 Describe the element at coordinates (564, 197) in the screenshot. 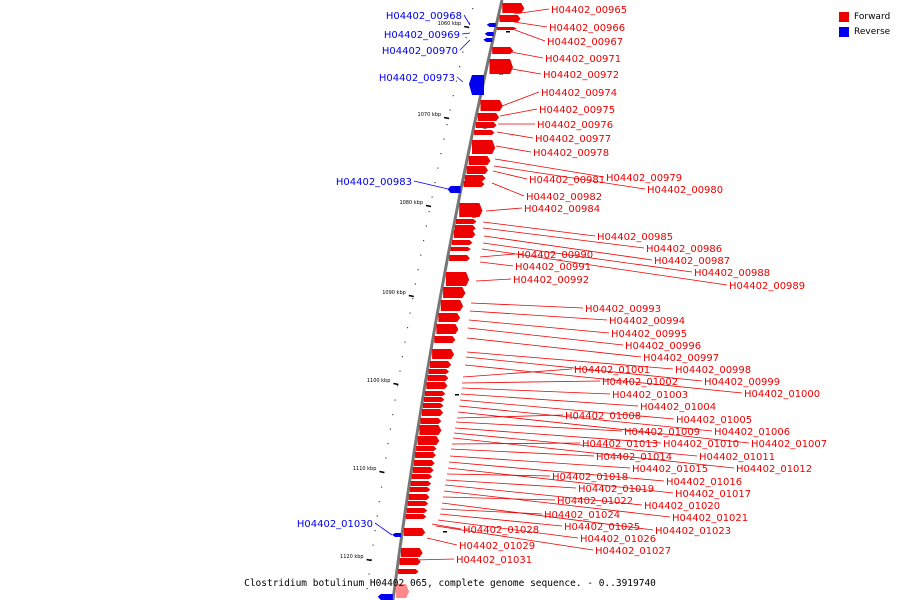

I see `forward-gene-label: H04402_00982` at that location.